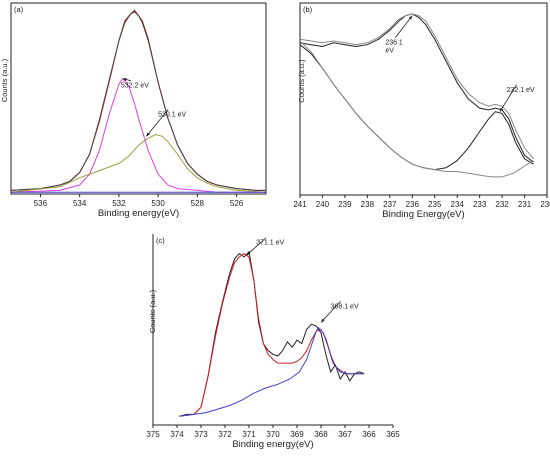 This screenshot has width=550, height=459. What do you see at coordinates (323, 320) in the screenshot?
I see `chart-c-annotation-2-arrowhead` at bounding box center [323, 320].